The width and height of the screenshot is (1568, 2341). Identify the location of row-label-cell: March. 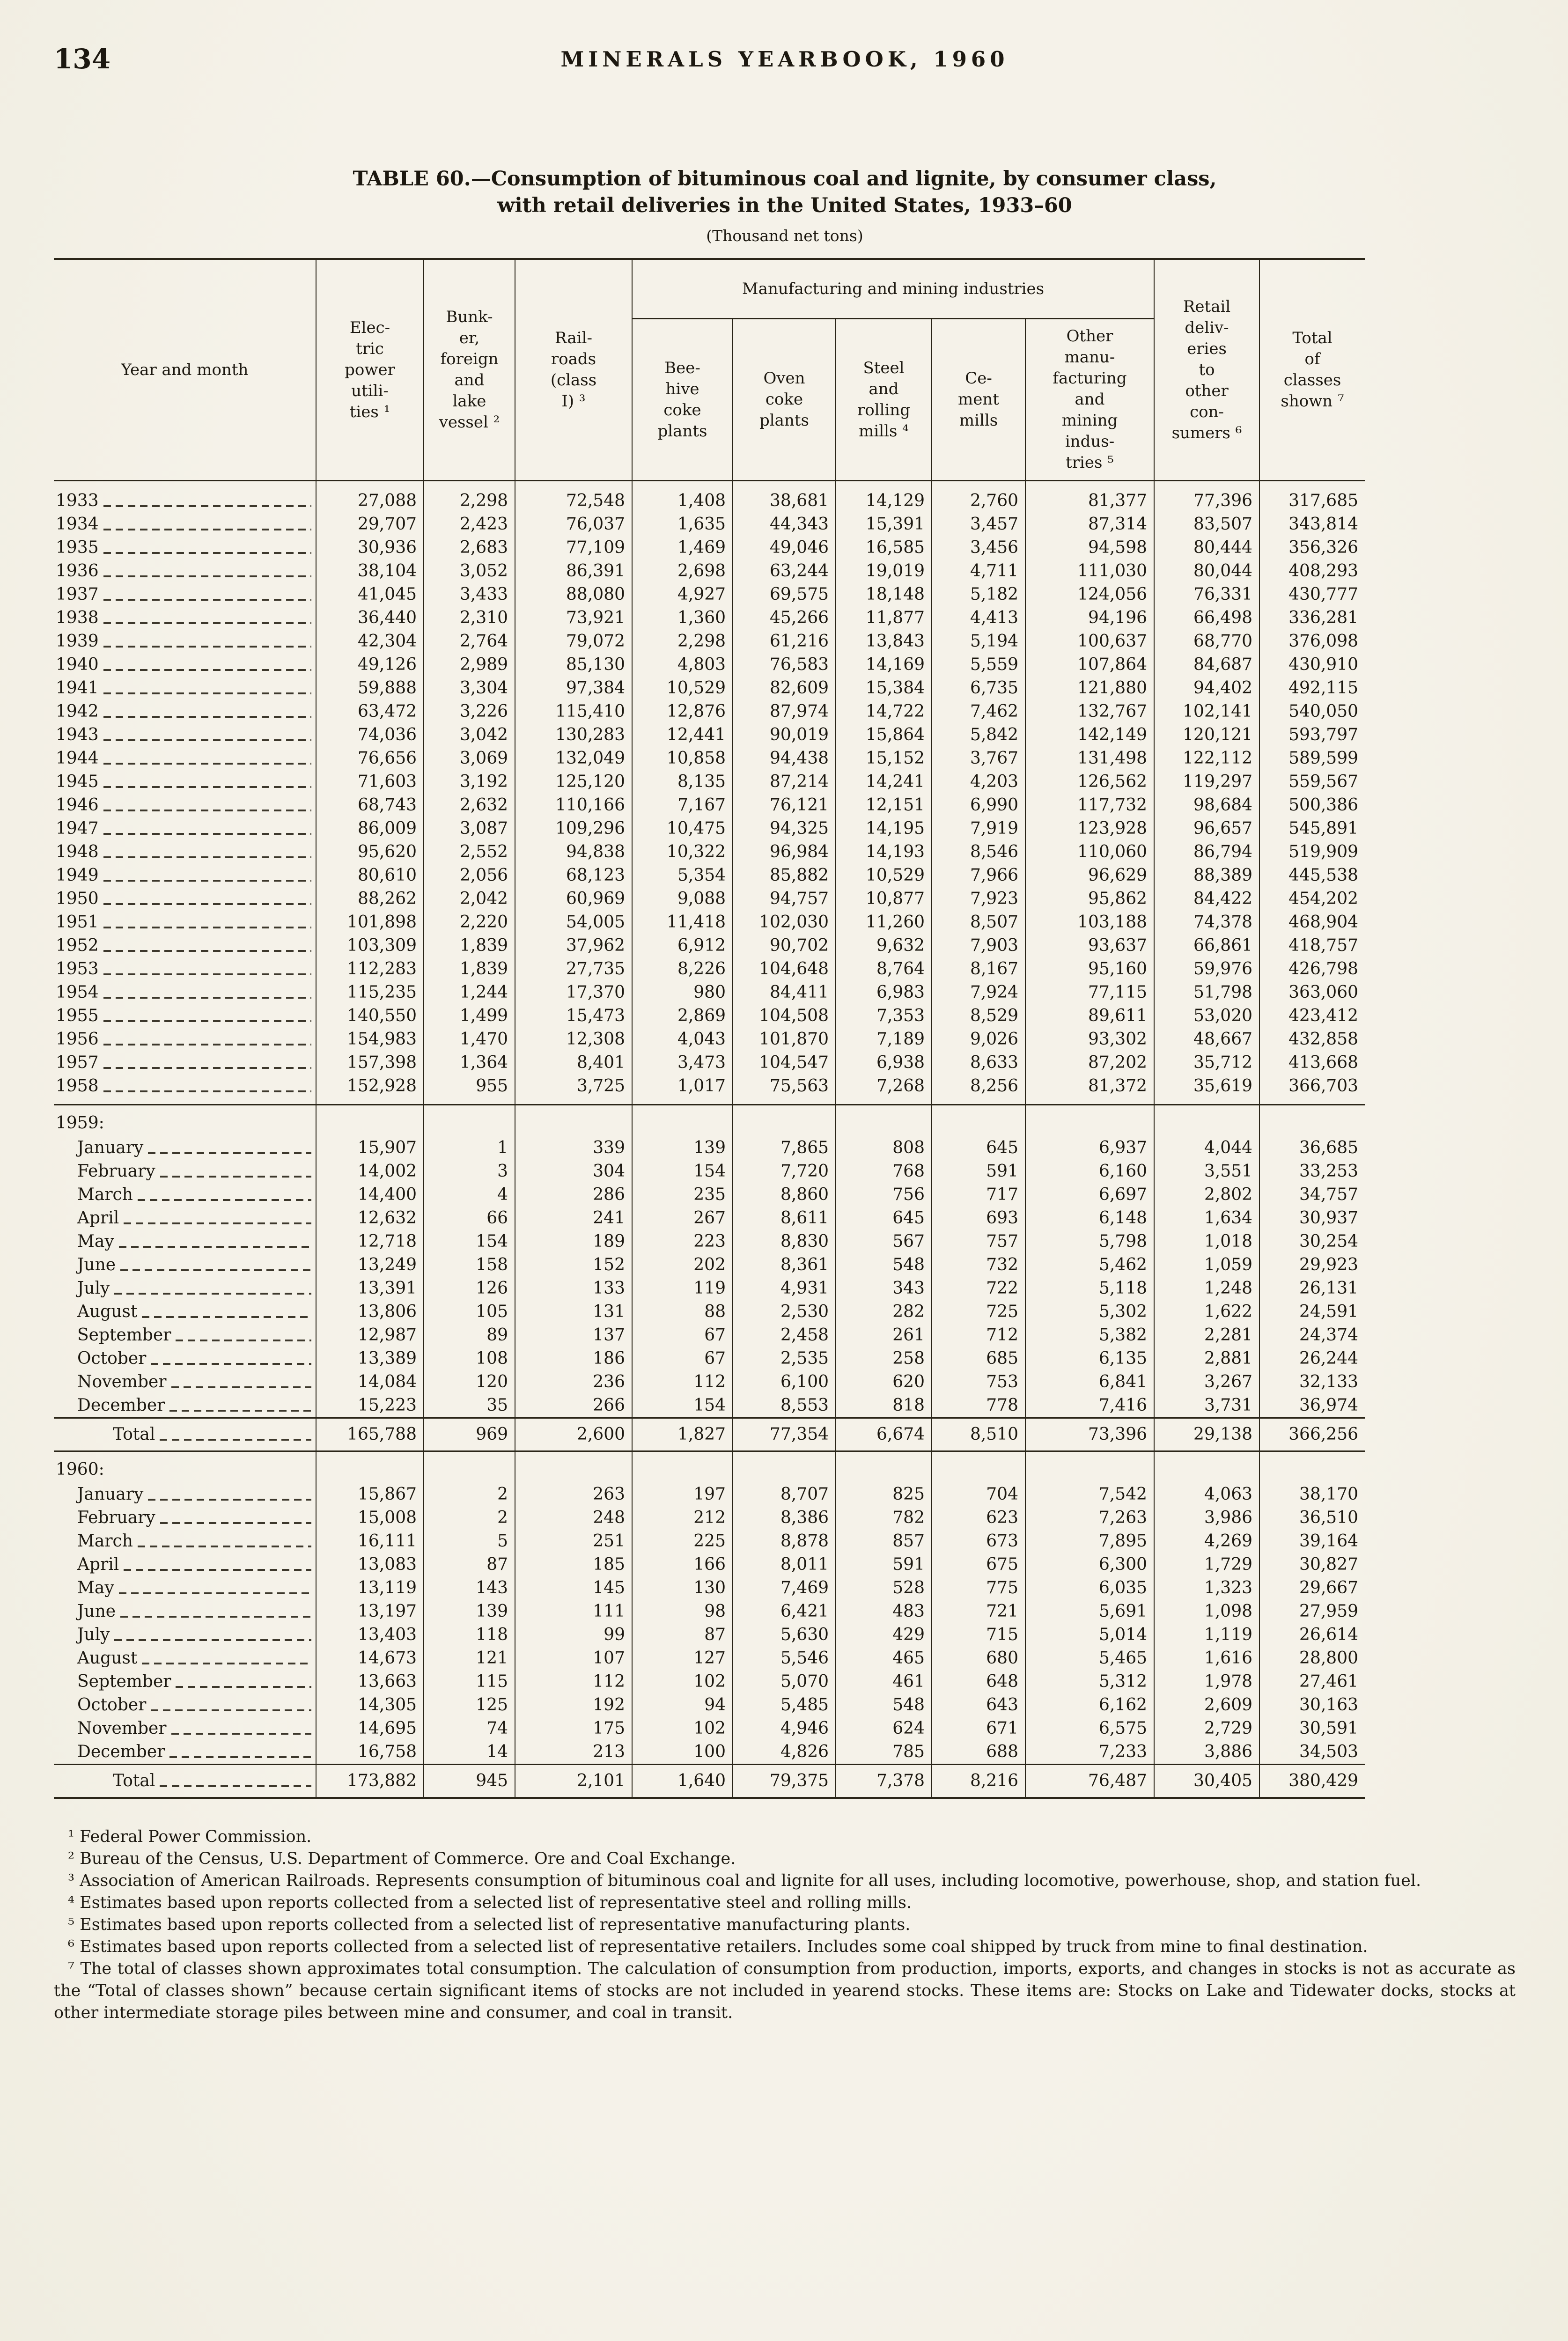
(185, 1195).